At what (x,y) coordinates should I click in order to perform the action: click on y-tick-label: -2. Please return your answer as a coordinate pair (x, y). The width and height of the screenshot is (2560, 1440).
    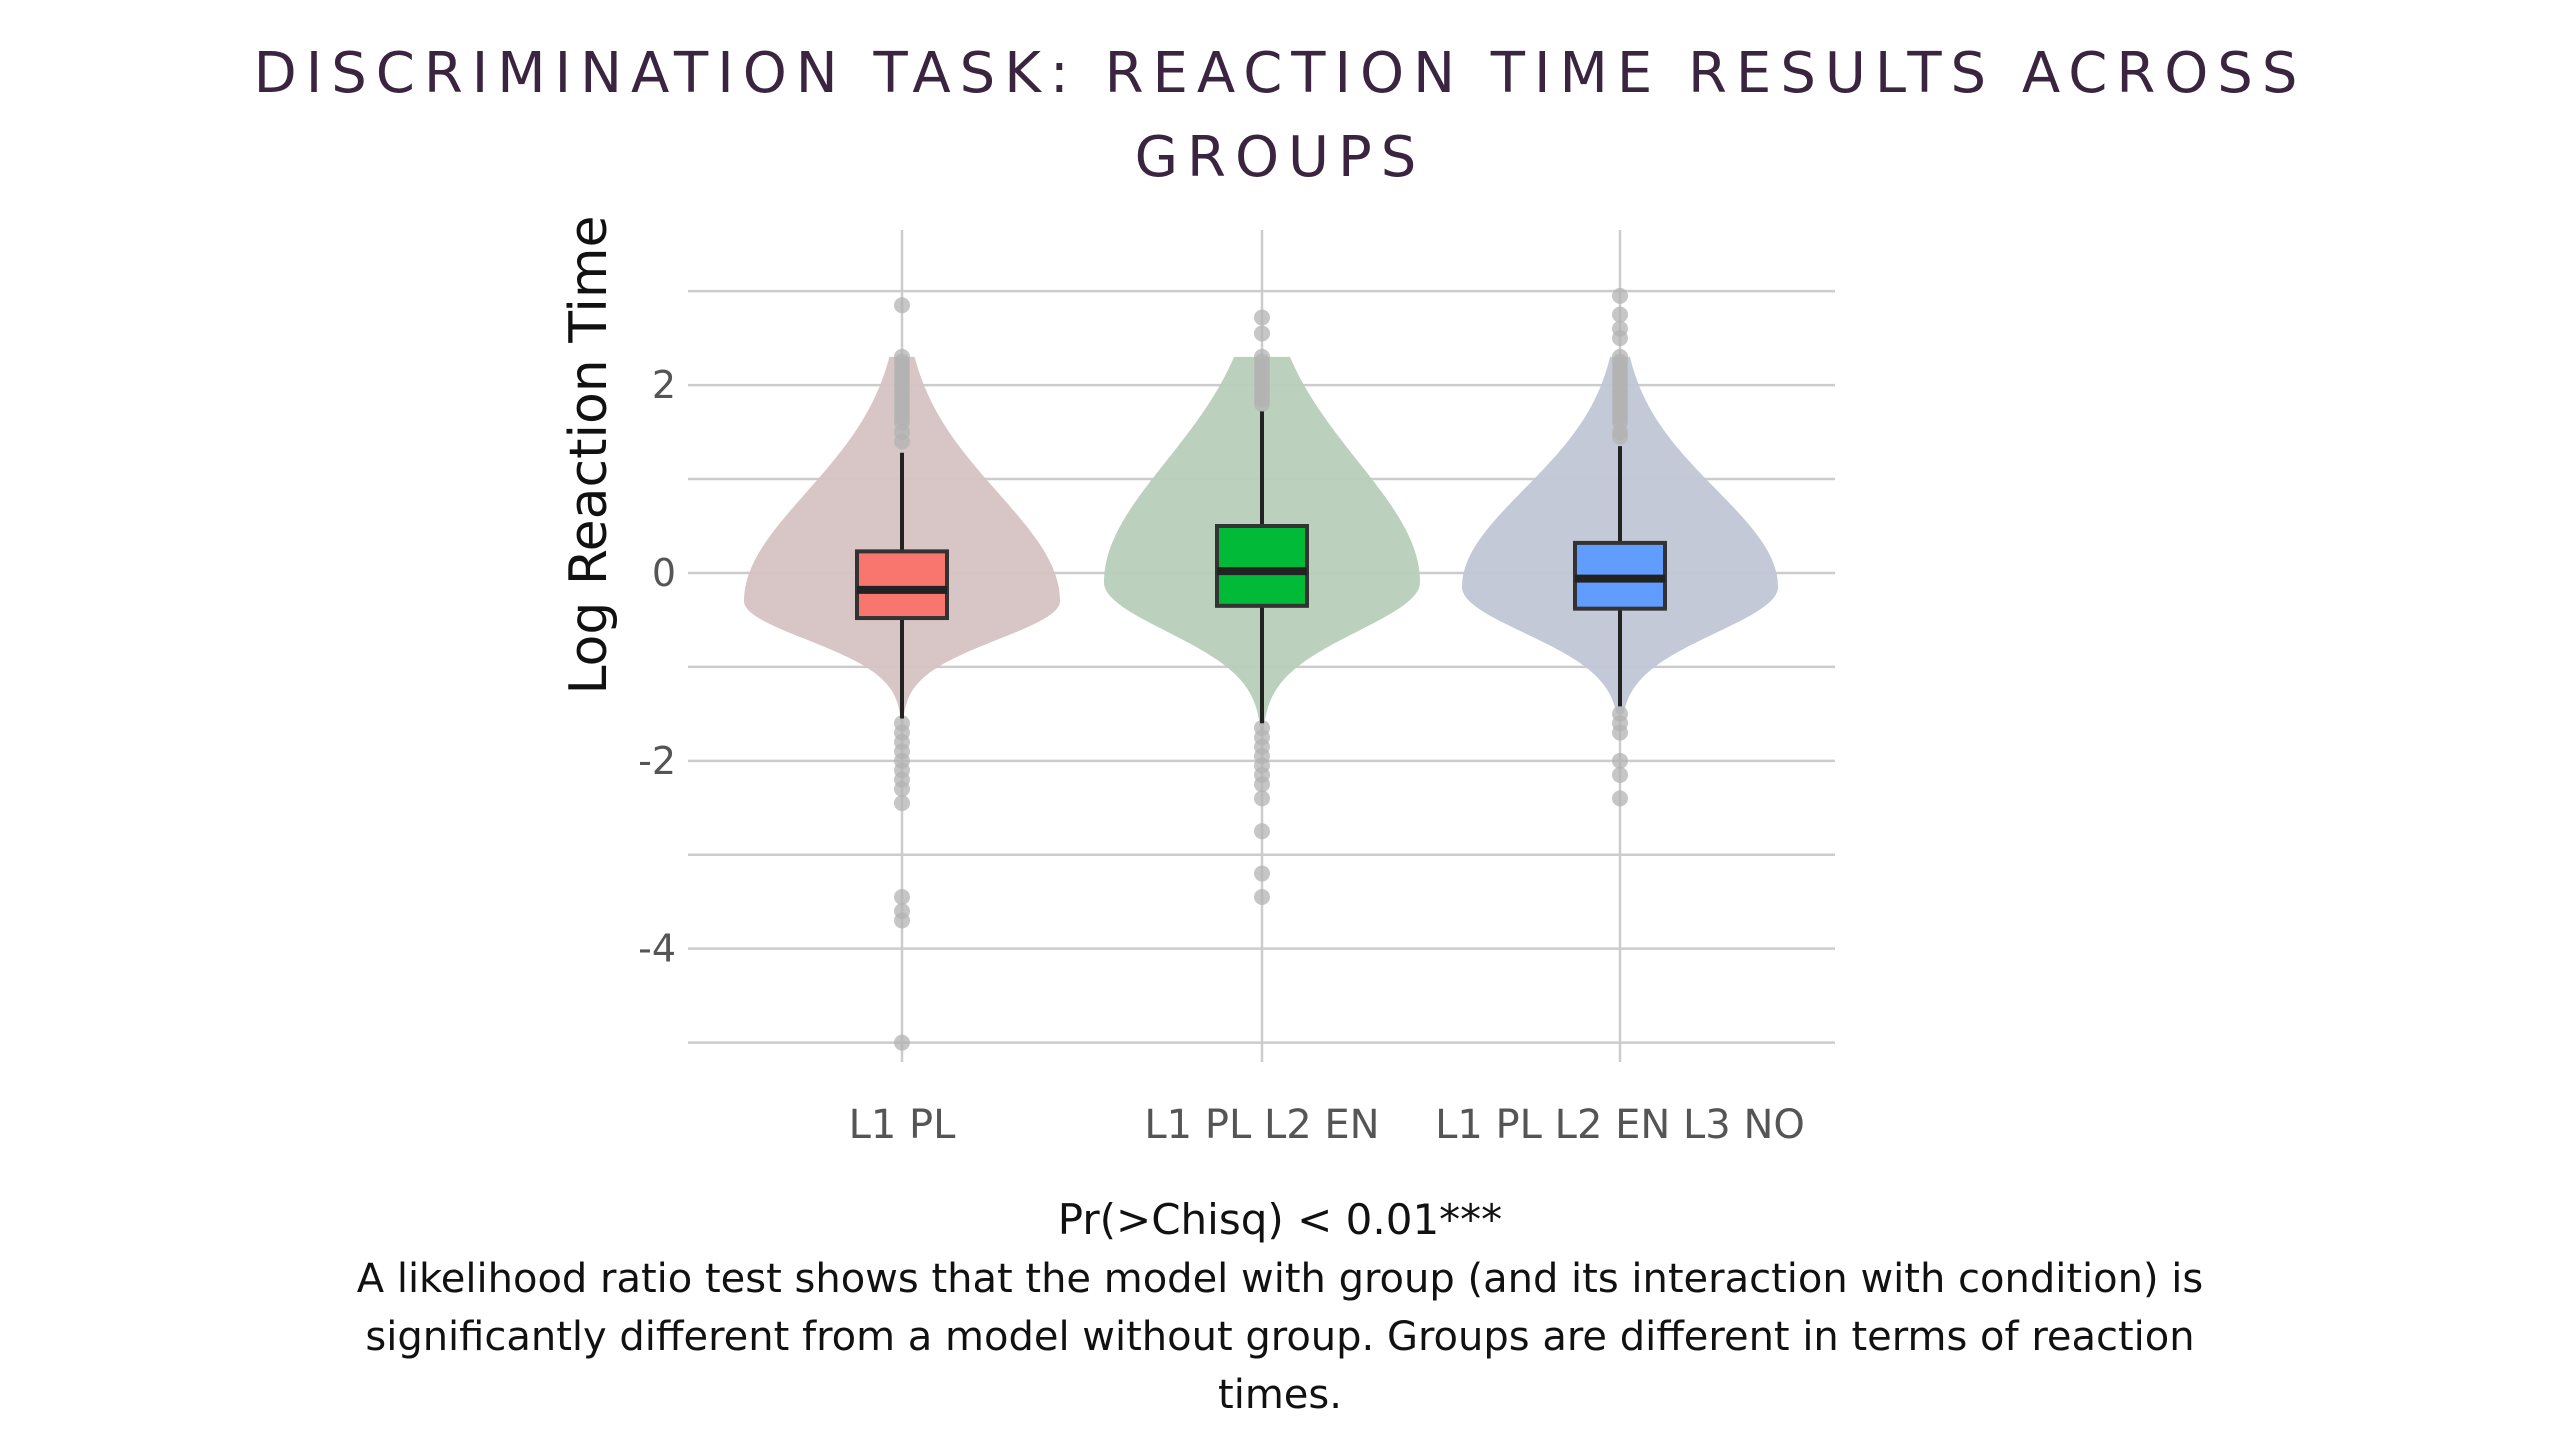
    Looking at the image, I should click on (657, 761).